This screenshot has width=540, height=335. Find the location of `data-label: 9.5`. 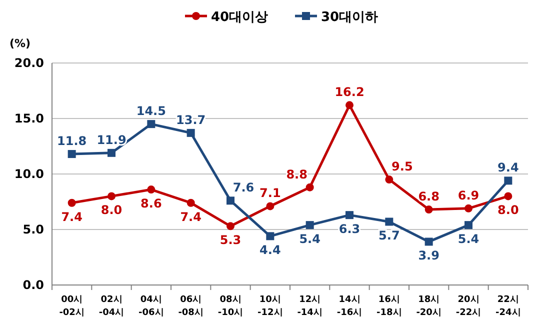

data-label: 9.5 is located at coordinates (402, 167).